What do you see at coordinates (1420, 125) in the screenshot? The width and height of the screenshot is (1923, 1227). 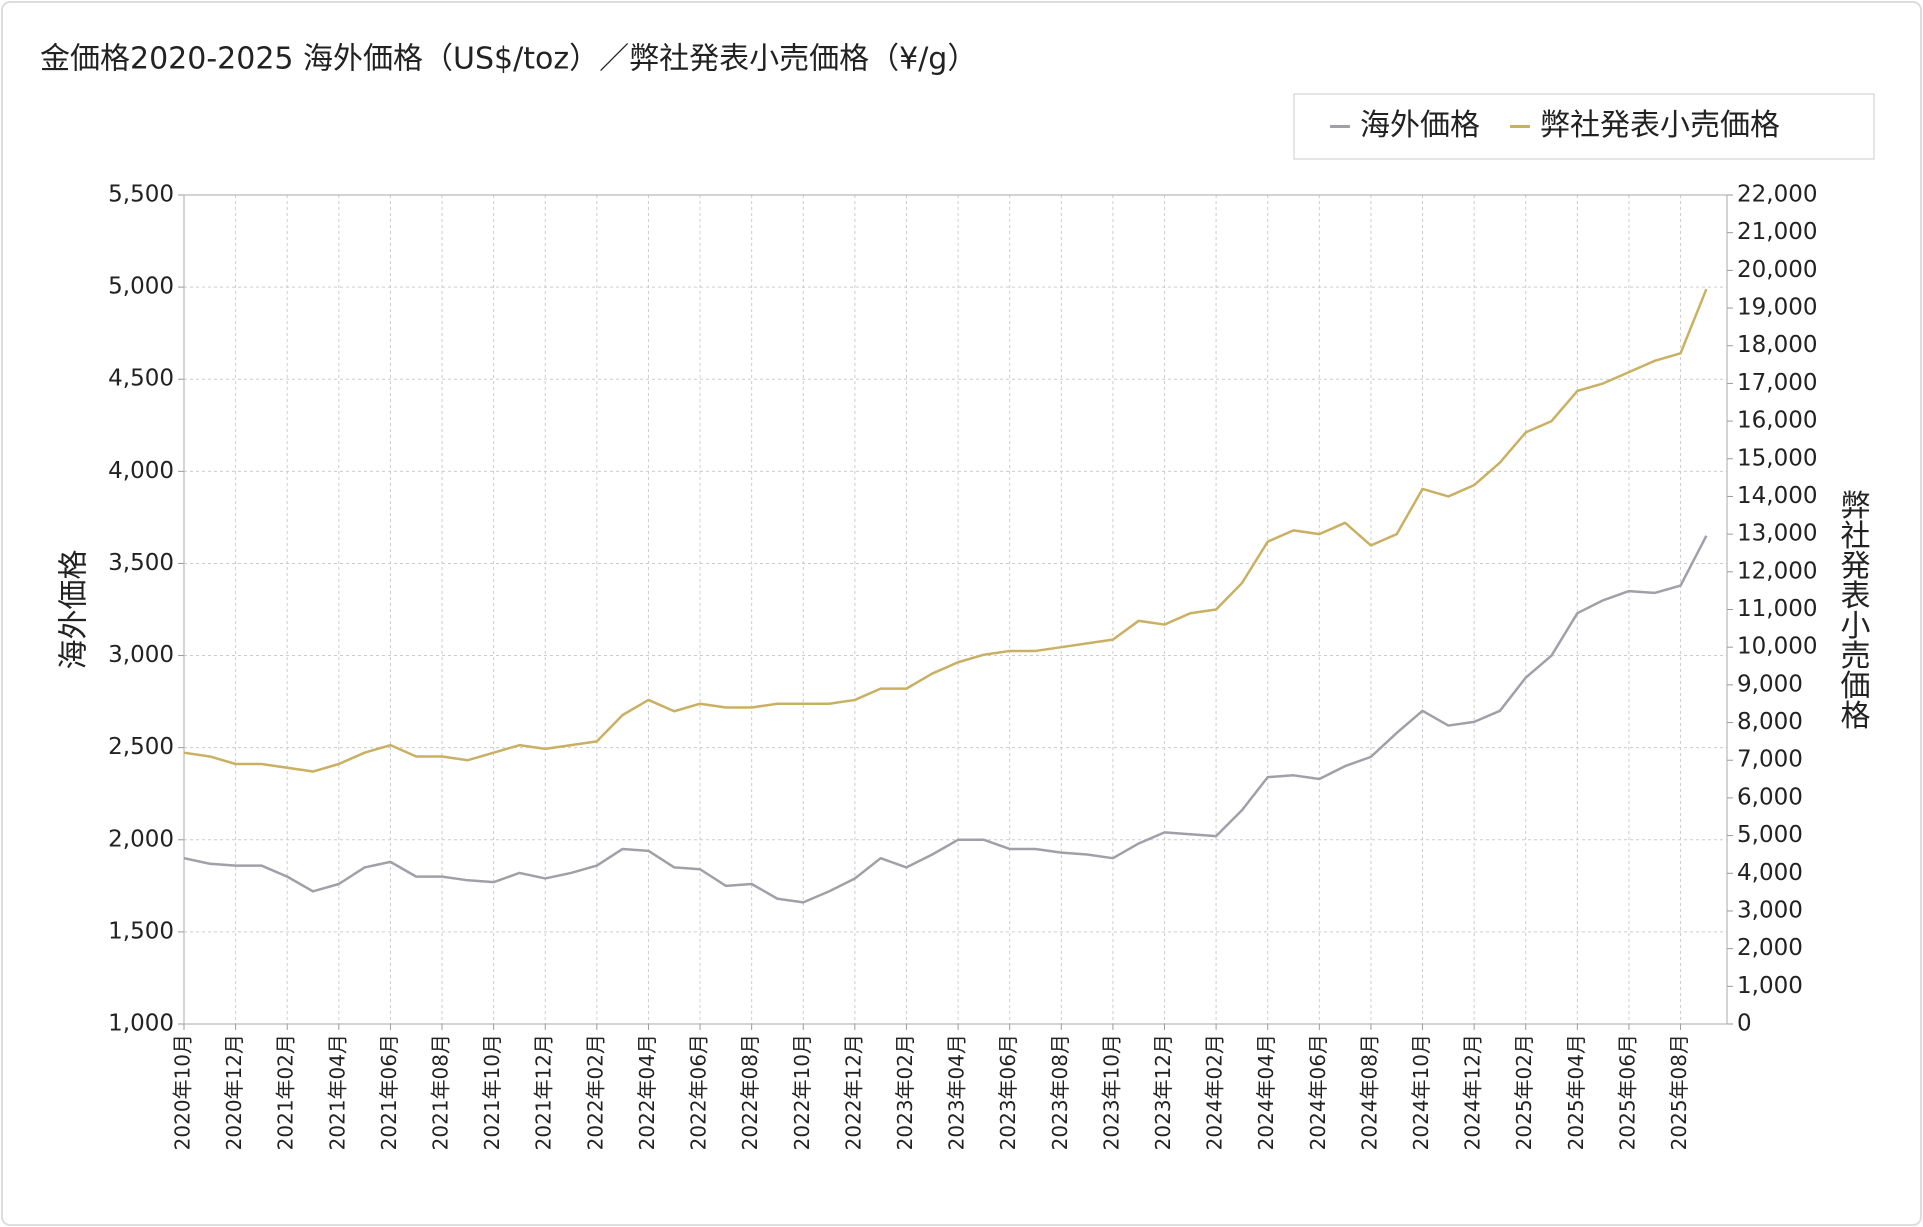 I see `legend-label: 海外価格` at bounding box center [1420, 125].